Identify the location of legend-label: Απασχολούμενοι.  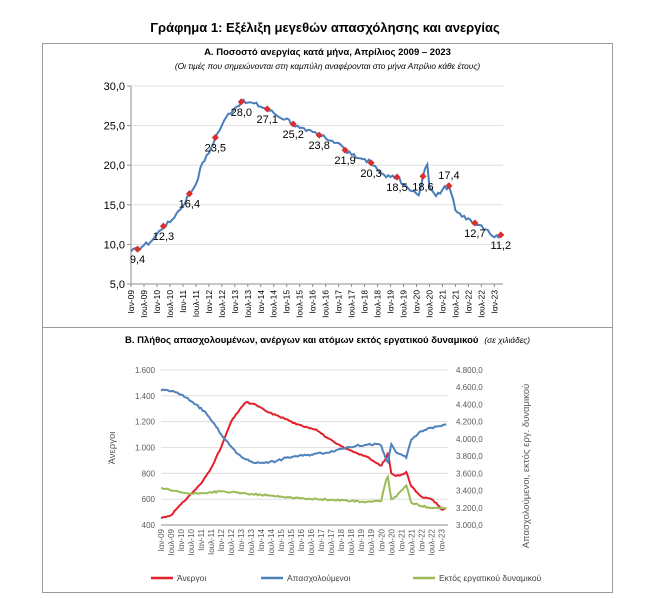
(319, 578).